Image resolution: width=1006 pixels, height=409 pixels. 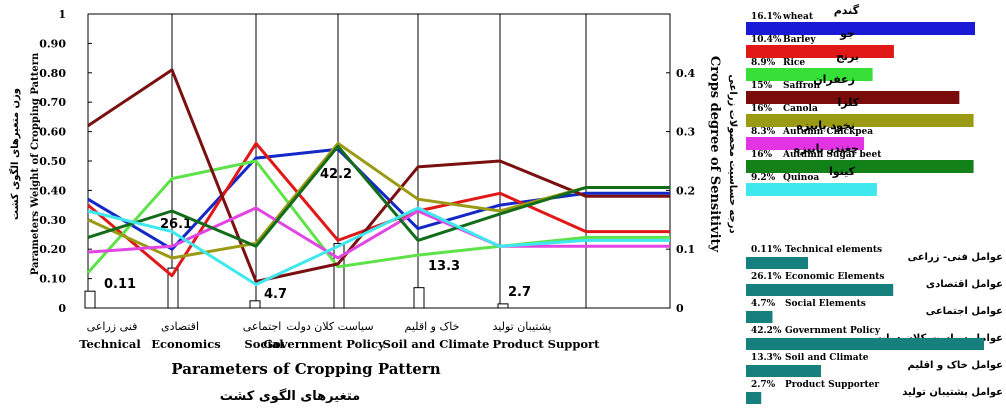 What do you see at coordinates (766, 17) in the screenshot?
I see `crop-percent: 16.1%` at bounding box center [766, 17].